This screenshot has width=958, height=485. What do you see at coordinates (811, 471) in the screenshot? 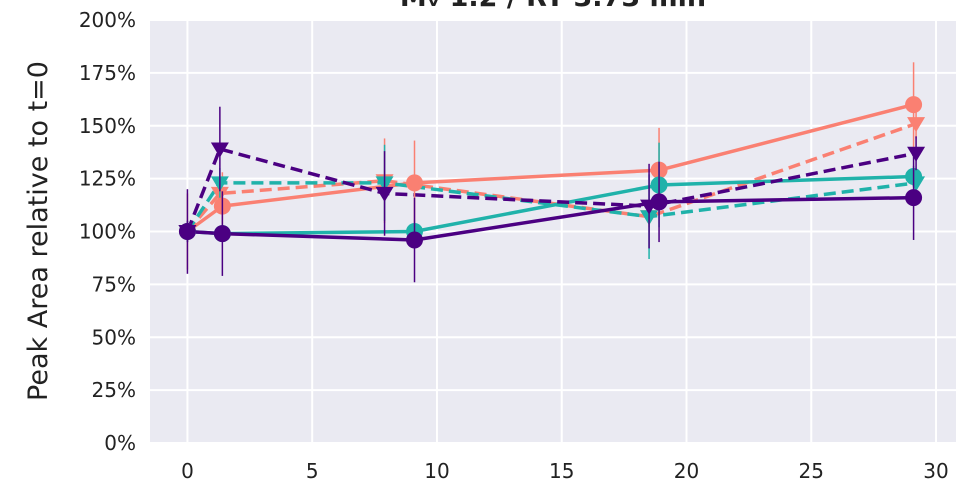
I see `x-tick-label: 25` at bounding box center [811, 471].